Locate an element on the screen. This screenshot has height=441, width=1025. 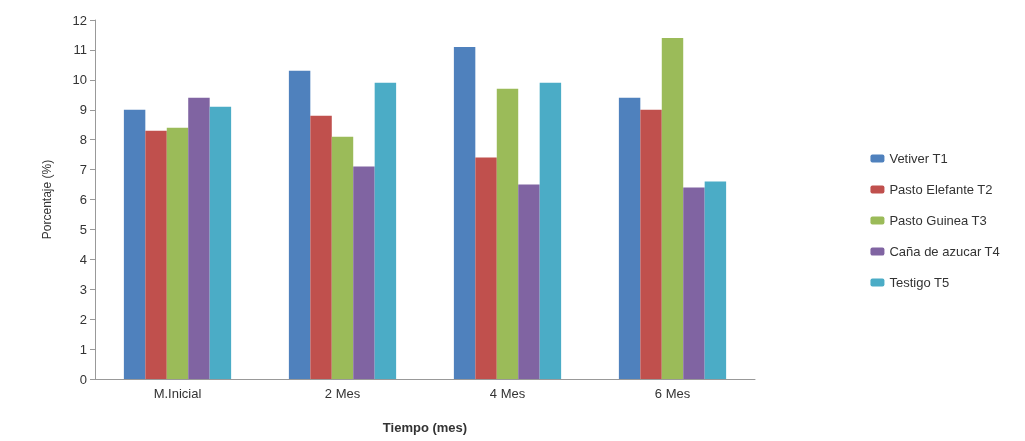
y-tick-label: 9 is located at coordinates (83, 110).